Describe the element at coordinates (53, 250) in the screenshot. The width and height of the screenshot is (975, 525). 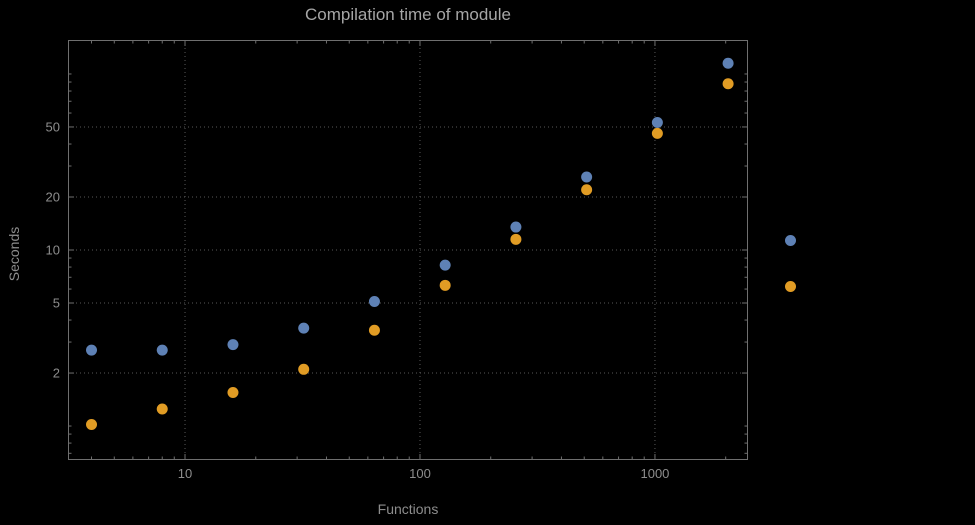
I see `y-tick-label: 10` at that location.